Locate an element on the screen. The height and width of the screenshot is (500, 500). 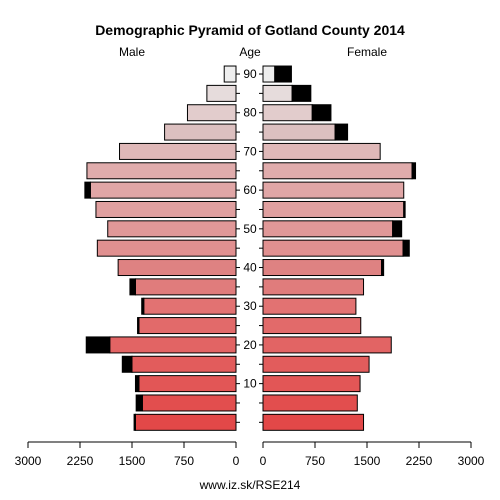
male-header: Male is located at coordinates (132, 52).